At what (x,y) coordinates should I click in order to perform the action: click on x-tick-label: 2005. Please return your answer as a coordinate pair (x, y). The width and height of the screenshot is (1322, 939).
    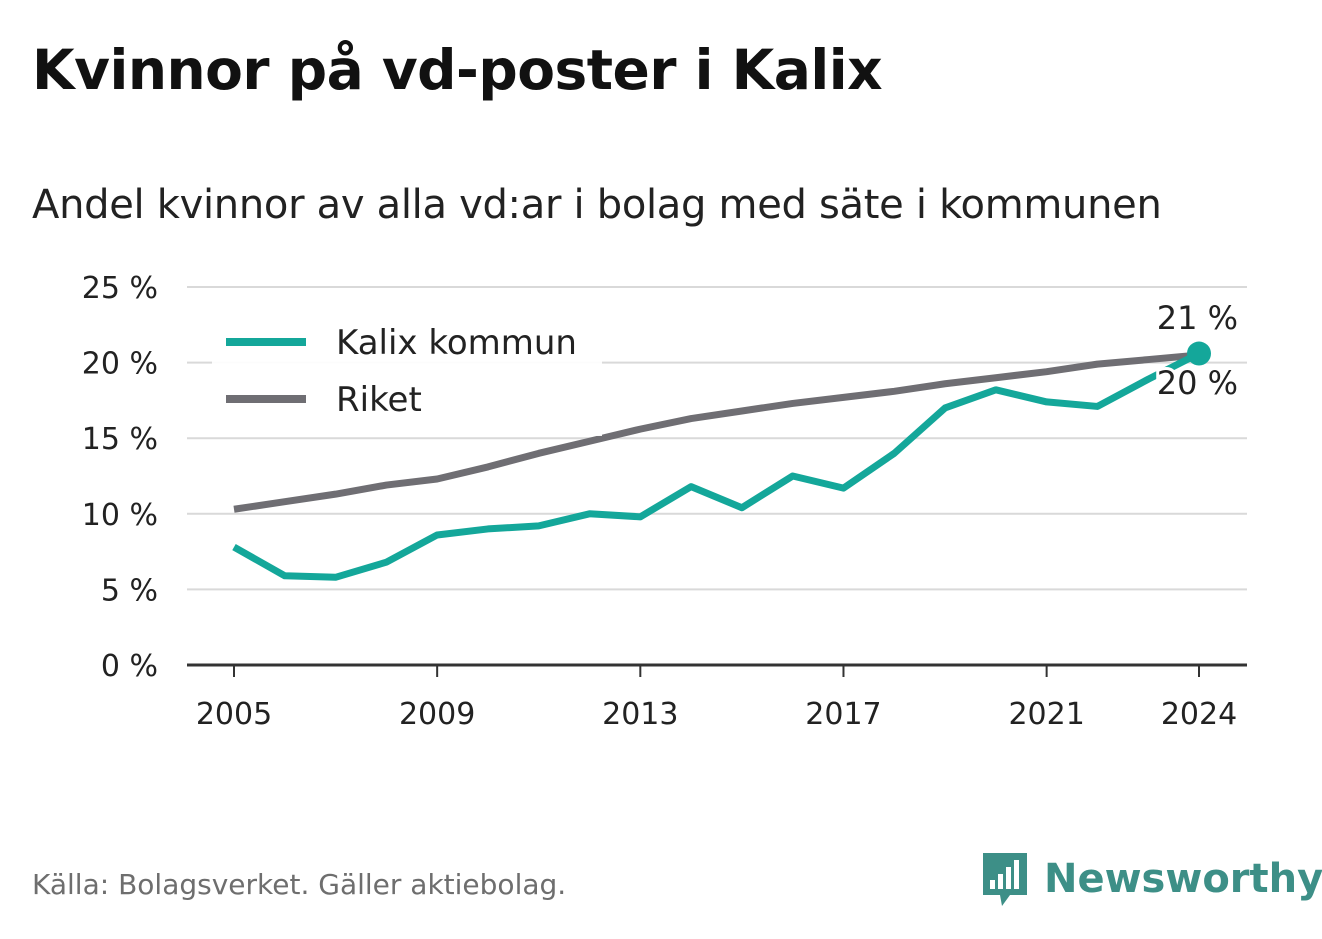
    Looking at the image, I should click on (234, 714).